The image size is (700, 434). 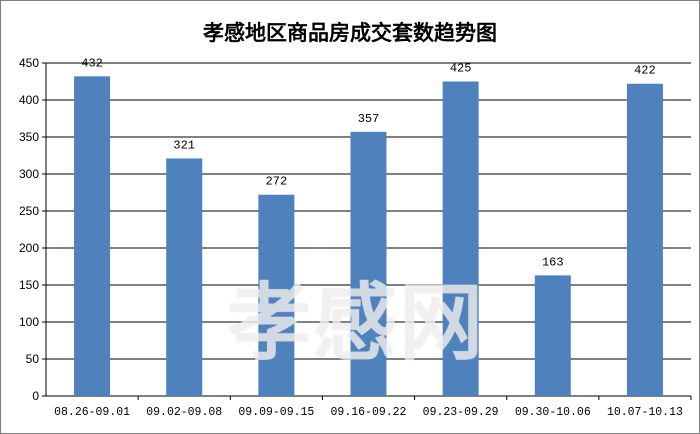 I want to click on x-tick-label: 09.09-09.15, so click(x=276, y=412).